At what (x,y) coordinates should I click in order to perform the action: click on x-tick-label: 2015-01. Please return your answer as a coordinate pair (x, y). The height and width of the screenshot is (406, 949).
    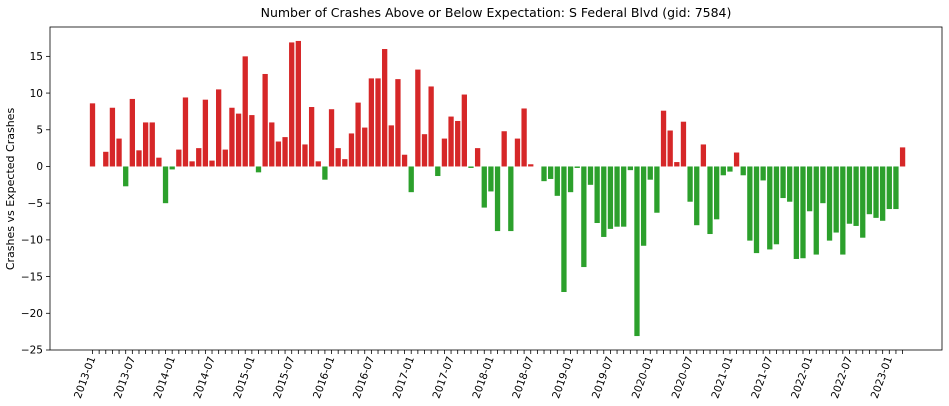
    Looking at the image, I should click on (244, 377).